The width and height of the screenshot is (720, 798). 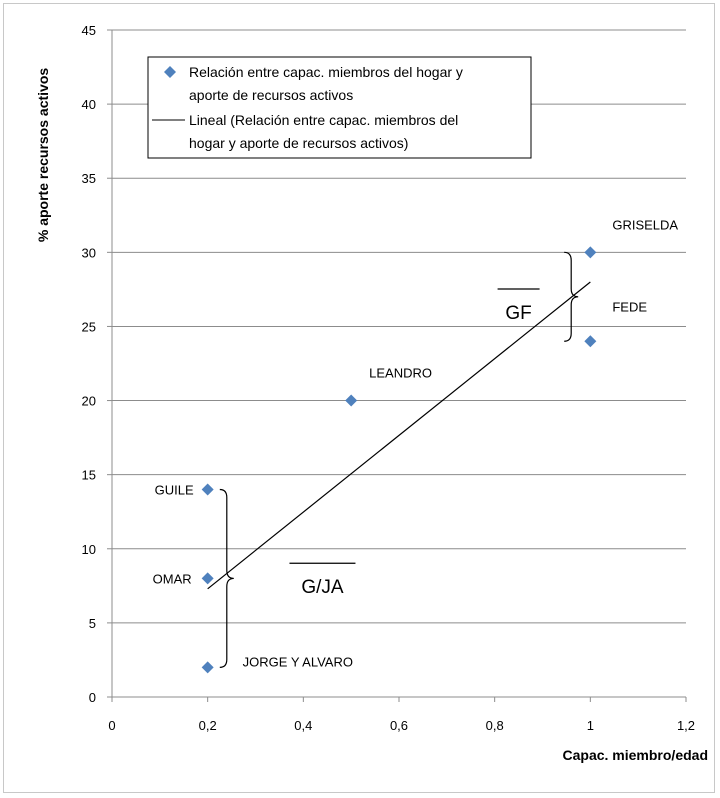 I want to click on x-tick-label: 0,8, so click(x=495, y=725).